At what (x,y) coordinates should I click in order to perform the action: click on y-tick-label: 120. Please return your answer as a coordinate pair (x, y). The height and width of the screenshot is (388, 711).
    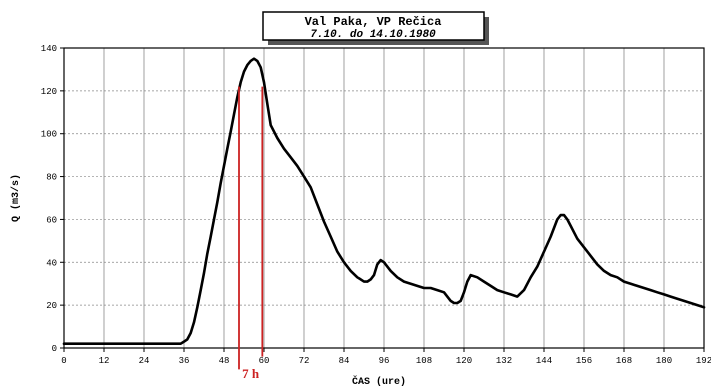
    Looking at the image, I should click on (49, 92).